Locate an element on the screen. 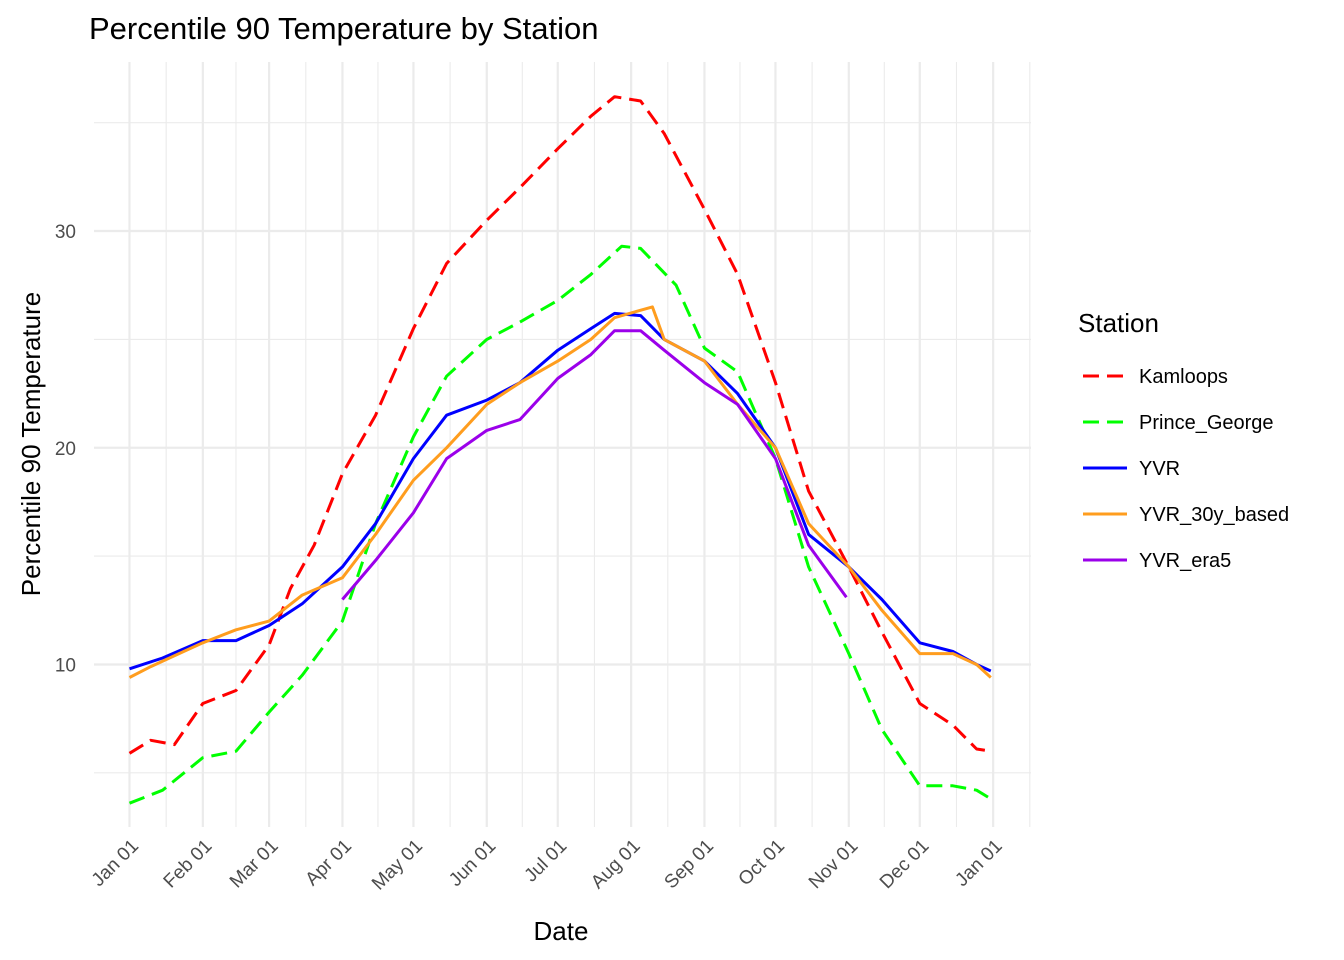 The width and height of the screenshot is (1344, 960). x-tick-label: Sep 01 is located at coordinates (689, 864).